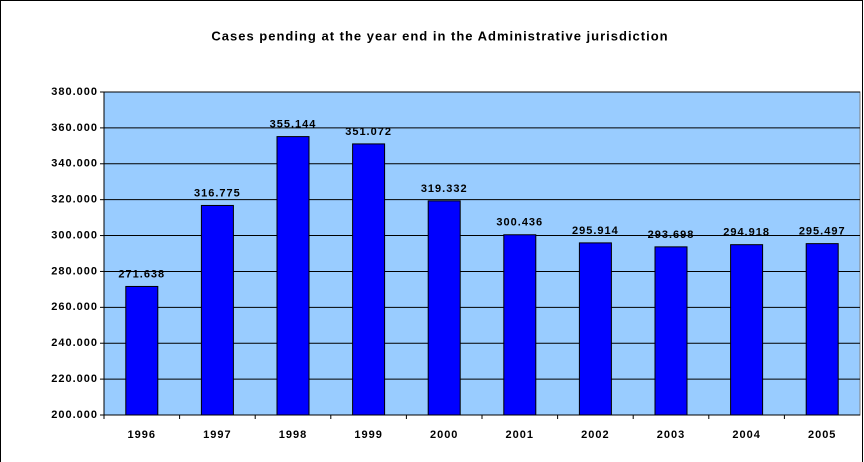 This screenshot has width=864, height=462. Describe the element at coordinates (595, 231) in the screenshot. I see `data-label: 295.914` at that location.